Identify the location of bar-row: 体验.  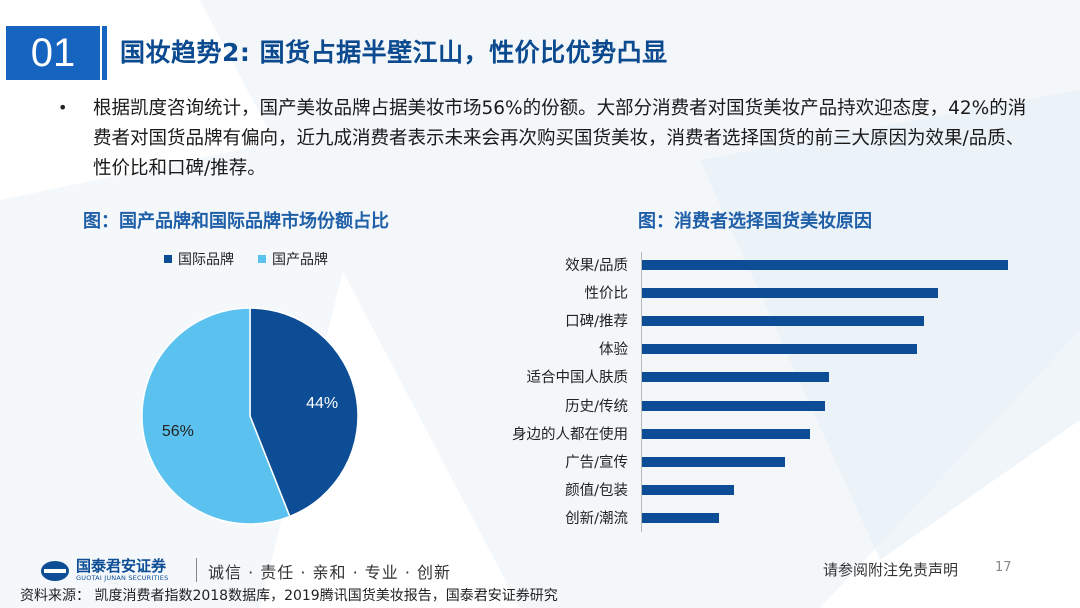
(740, 349).